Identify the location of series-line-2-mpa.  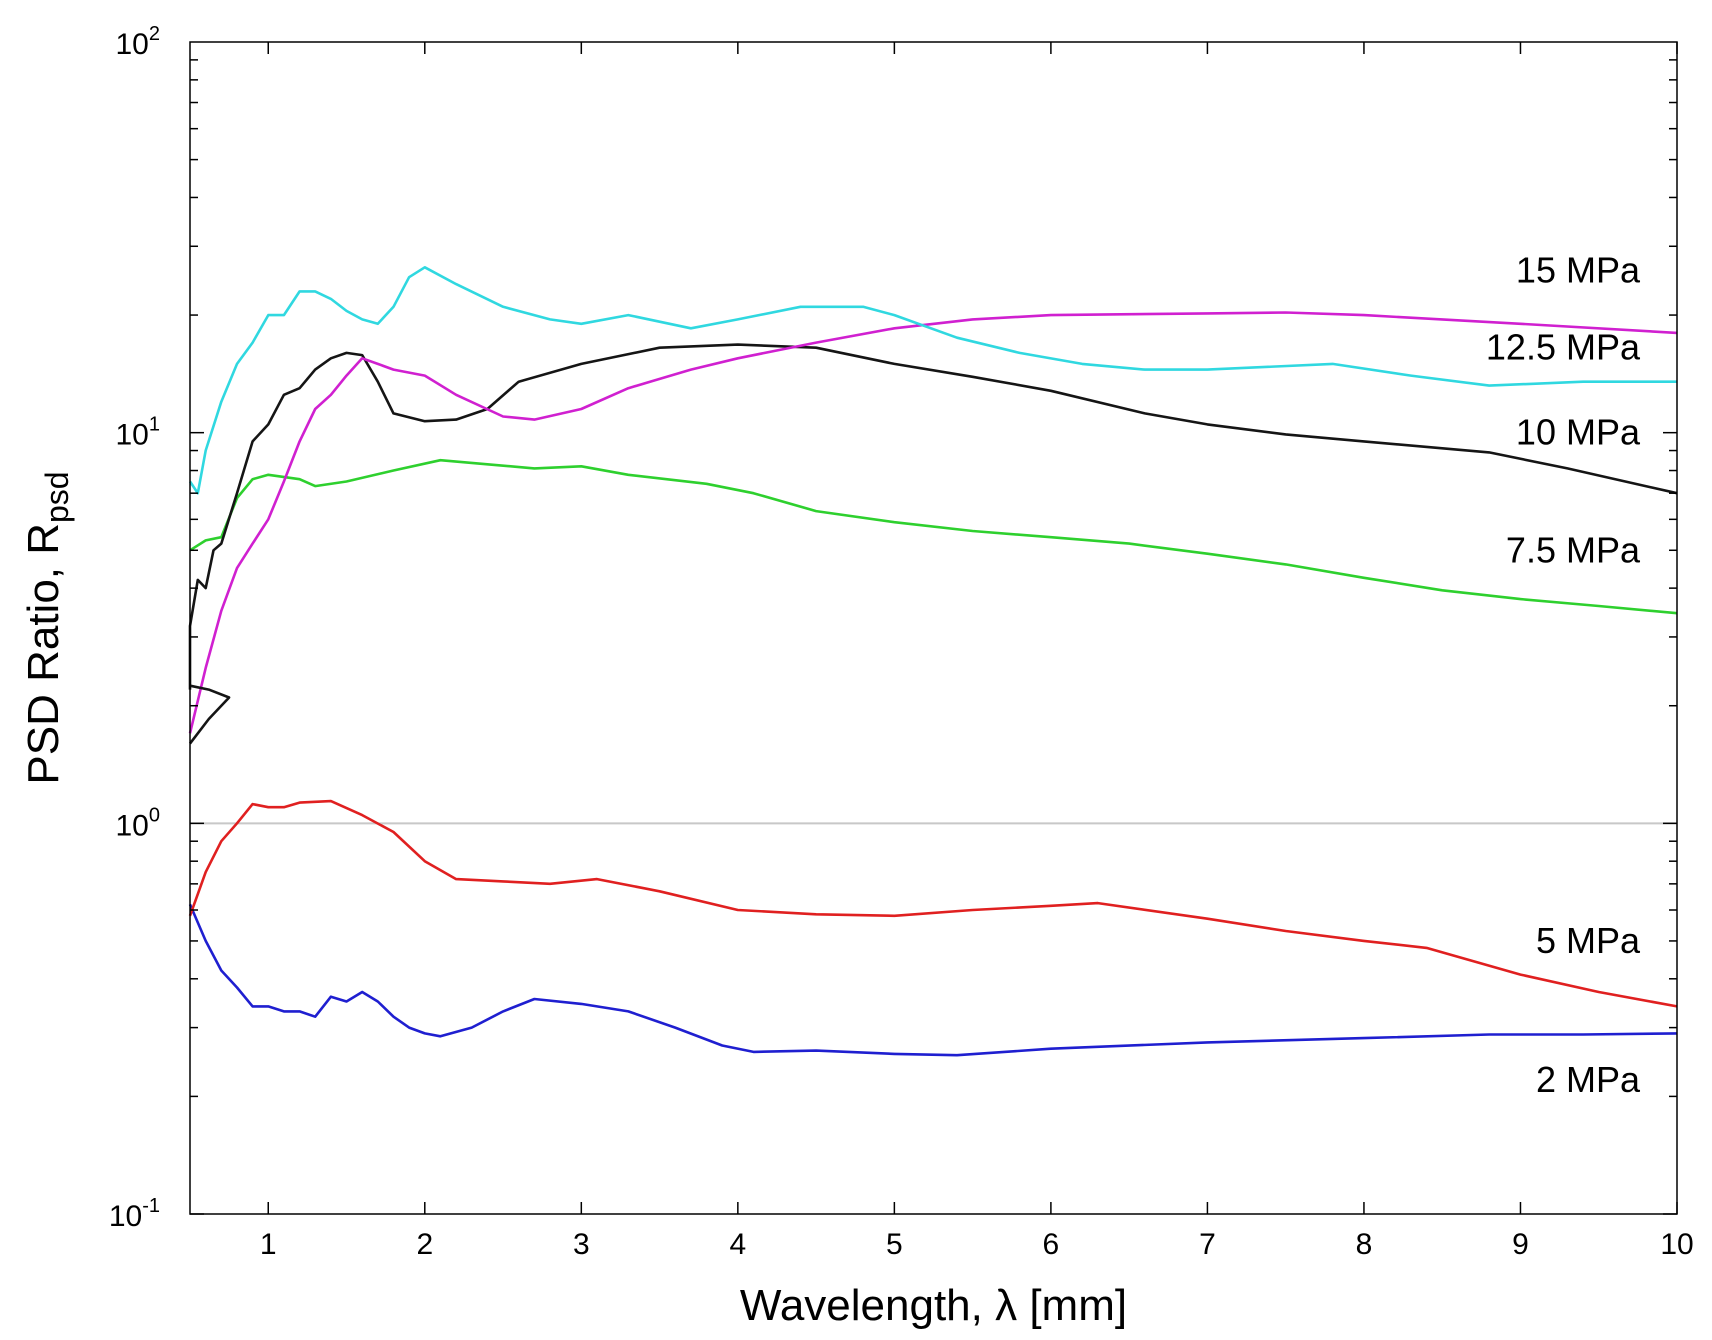
(933, 980).